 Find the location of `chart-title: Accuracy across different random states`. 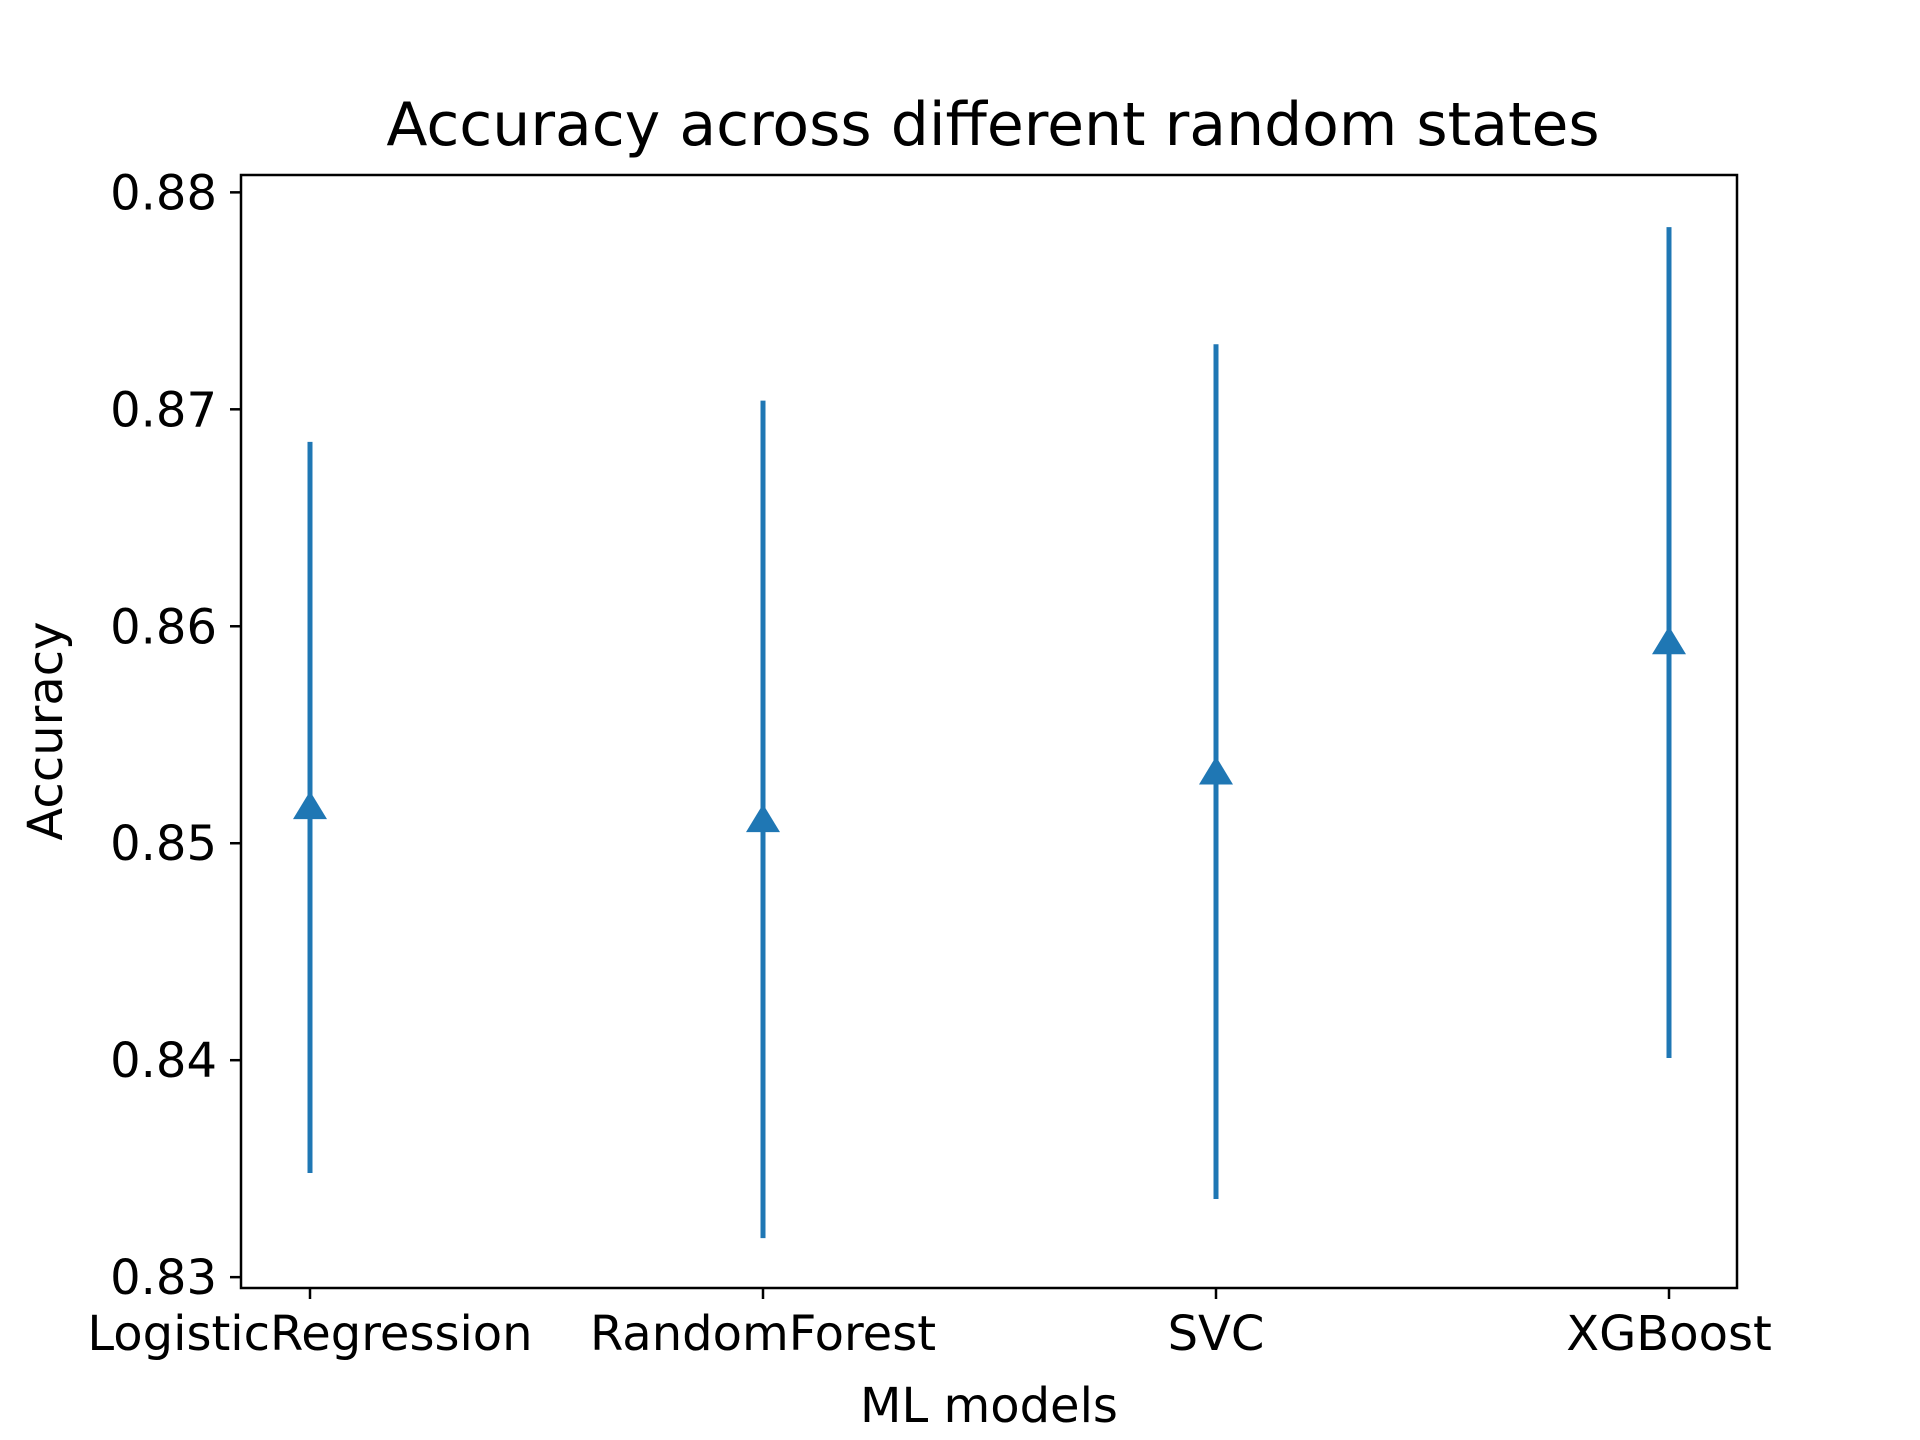

chart-title: Accuracy across different random states is located at coordinates (992, 125).